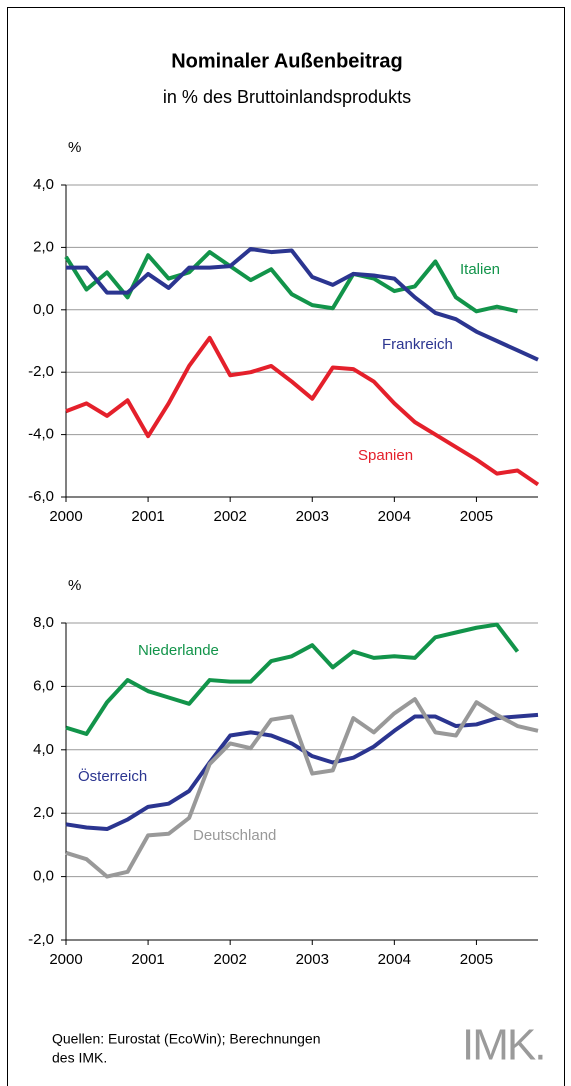 Image resolution: width=571 pixels, height=1086 pixels. I want to click on y-tick-label: -4,0, so click(41, 434).